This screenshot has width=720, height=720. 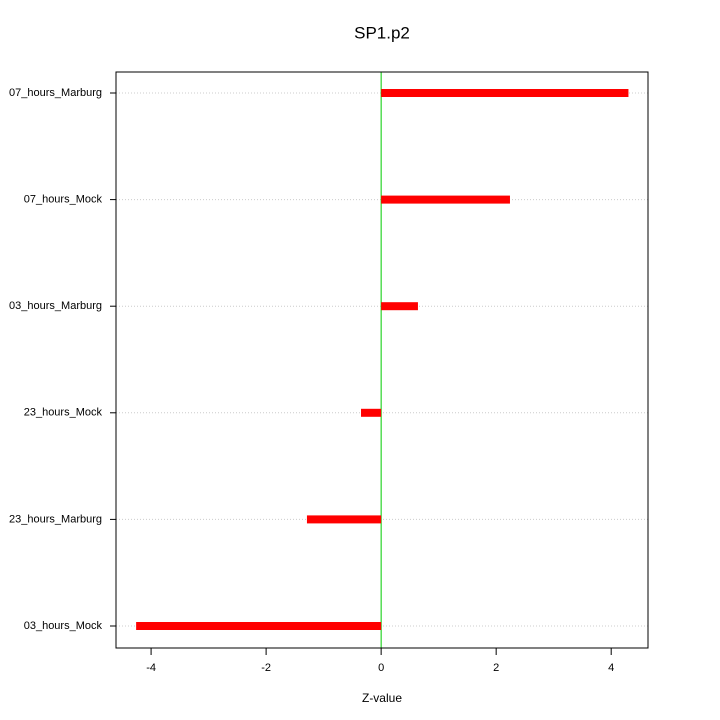 I want to click on y-tick-label: 23_hours_Marburg, so click(x=55, y=519).